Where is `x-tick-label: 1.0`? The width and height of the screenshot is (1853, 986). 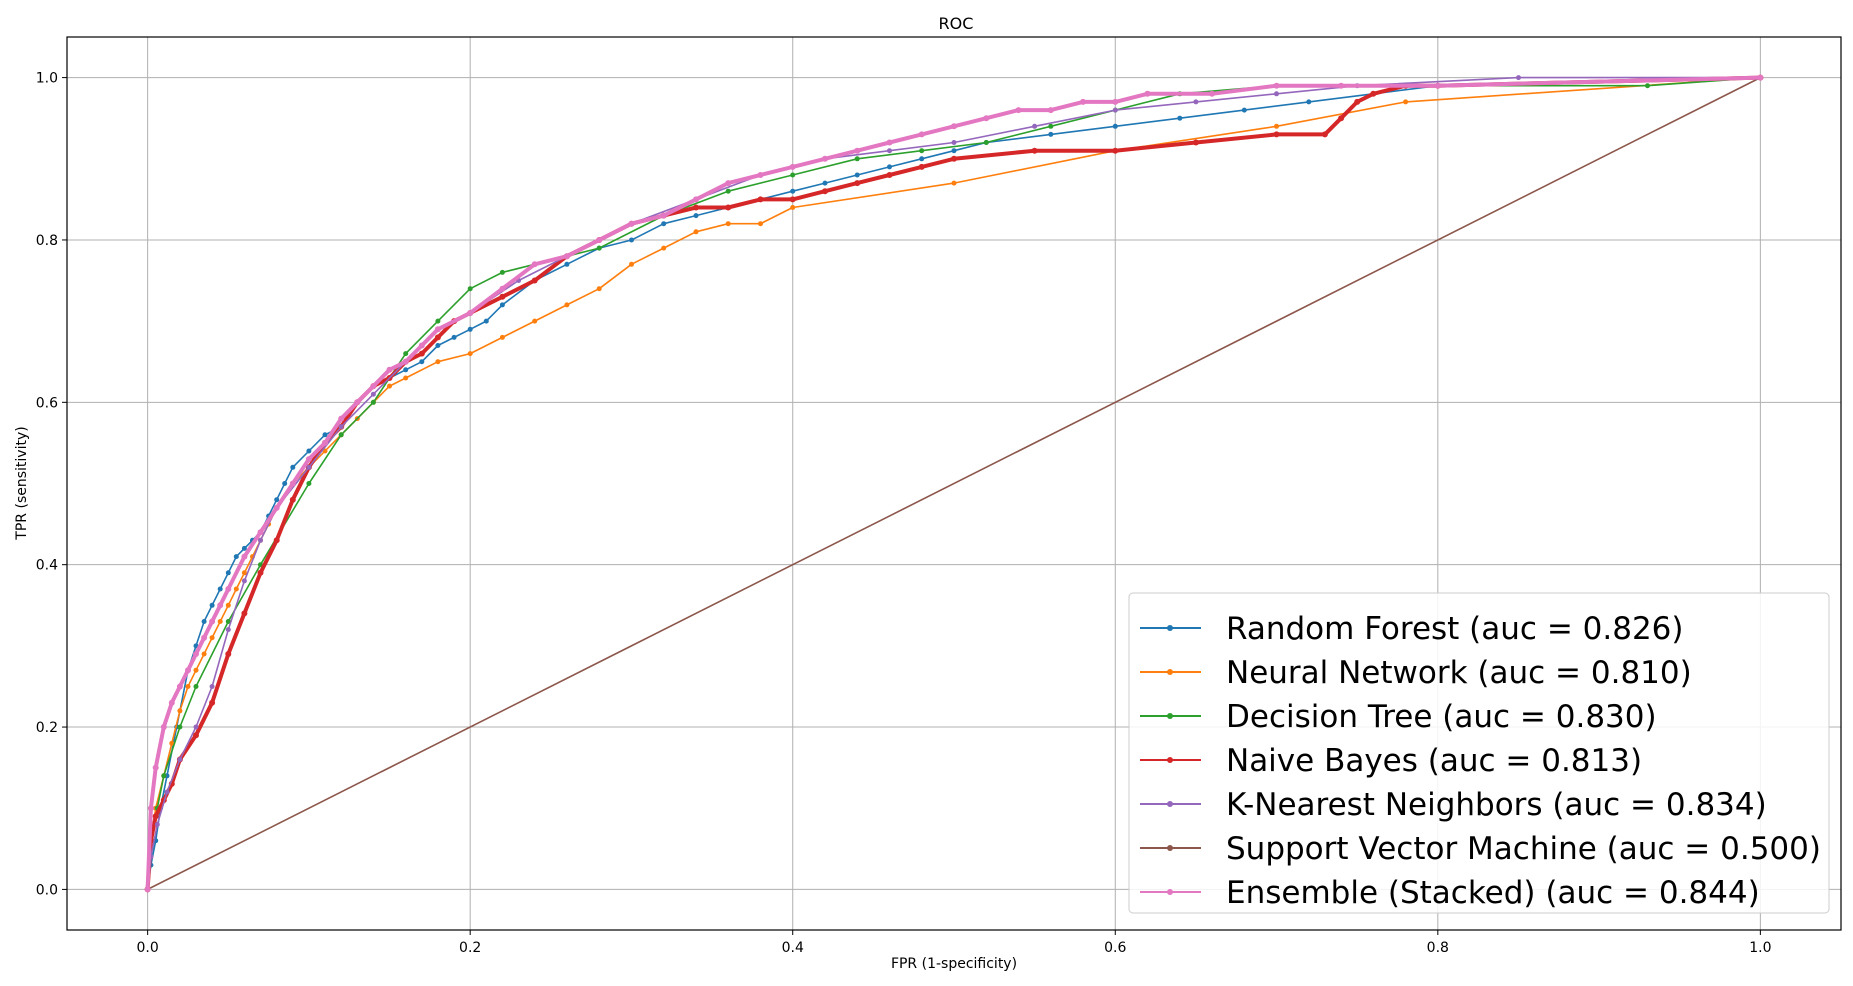
x-tick-label: 1.0 is located at coordinates (1760, 948).